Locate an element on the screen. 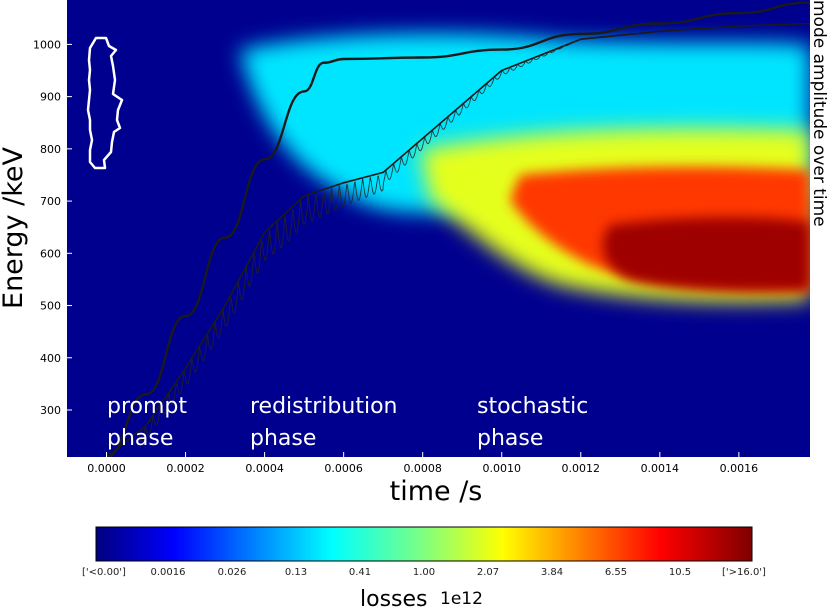 This screenshot has height=609, width=830. phase-label-redistribution-2: phase is located at coordinates (283, 438).